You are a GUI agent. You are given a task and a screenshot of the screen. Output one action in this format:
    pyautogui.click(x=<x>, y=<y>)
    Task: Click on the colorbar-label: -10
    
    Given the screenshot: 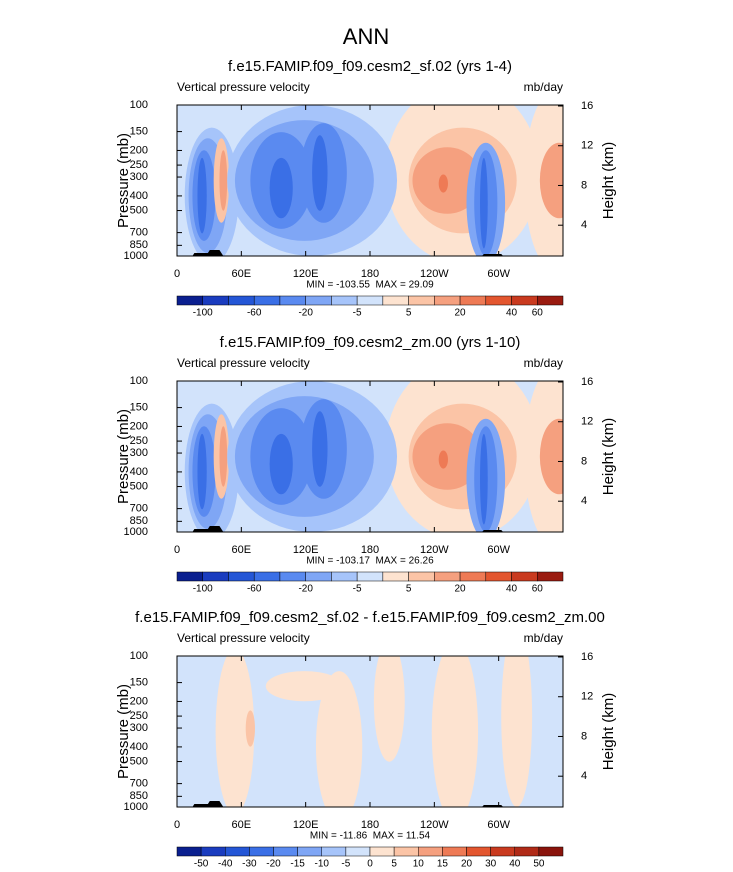 What is the action you would take?
    pyautogui.click(x=322, y=864)
    